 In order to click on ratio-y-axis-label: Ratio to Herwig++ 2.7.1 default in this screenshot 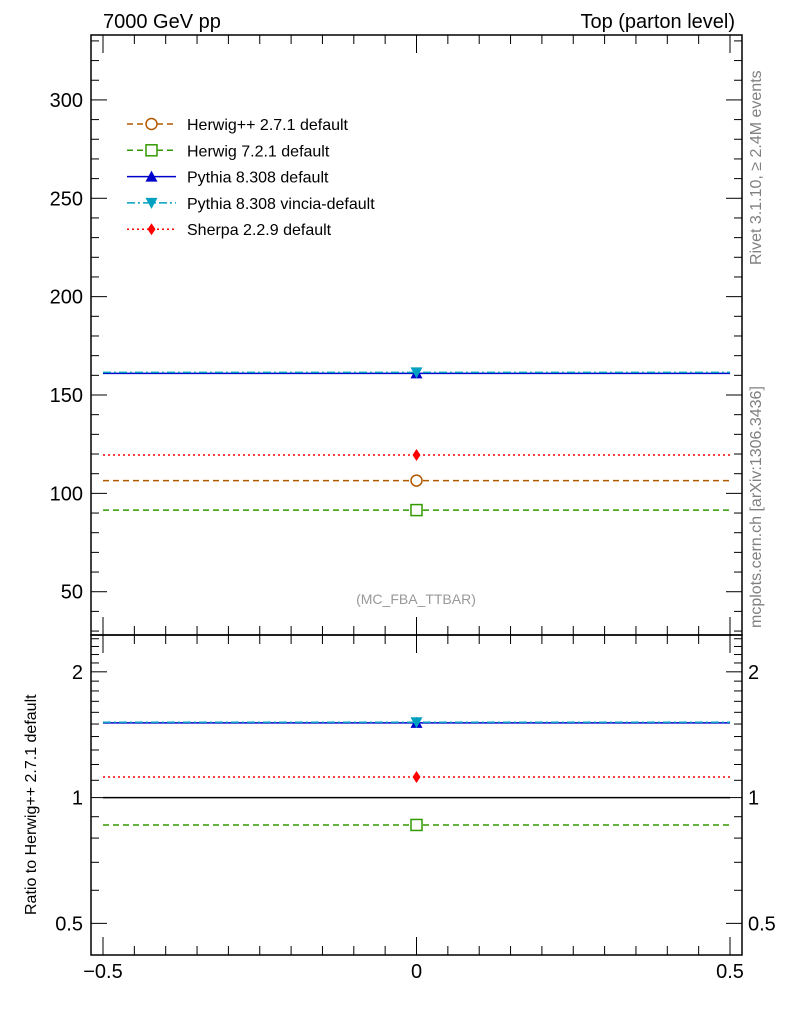, I will do `click(31, 804)`.